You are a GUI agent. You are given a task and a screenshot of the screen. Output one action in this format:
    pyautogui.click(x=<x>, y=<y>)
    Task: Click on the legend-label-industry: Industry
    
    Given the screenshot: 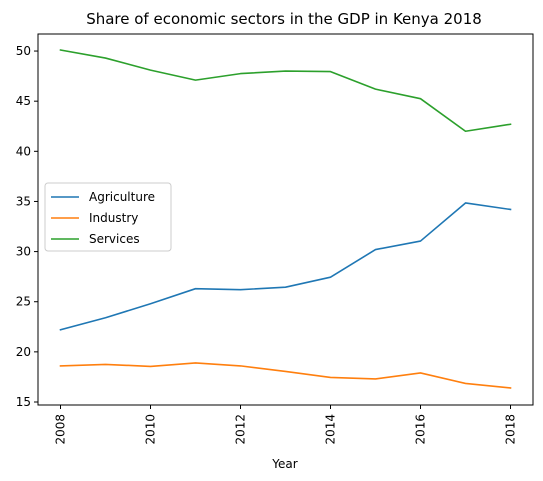 What is the action you would take?
    pyautogui.click(x=113, y=218)
    